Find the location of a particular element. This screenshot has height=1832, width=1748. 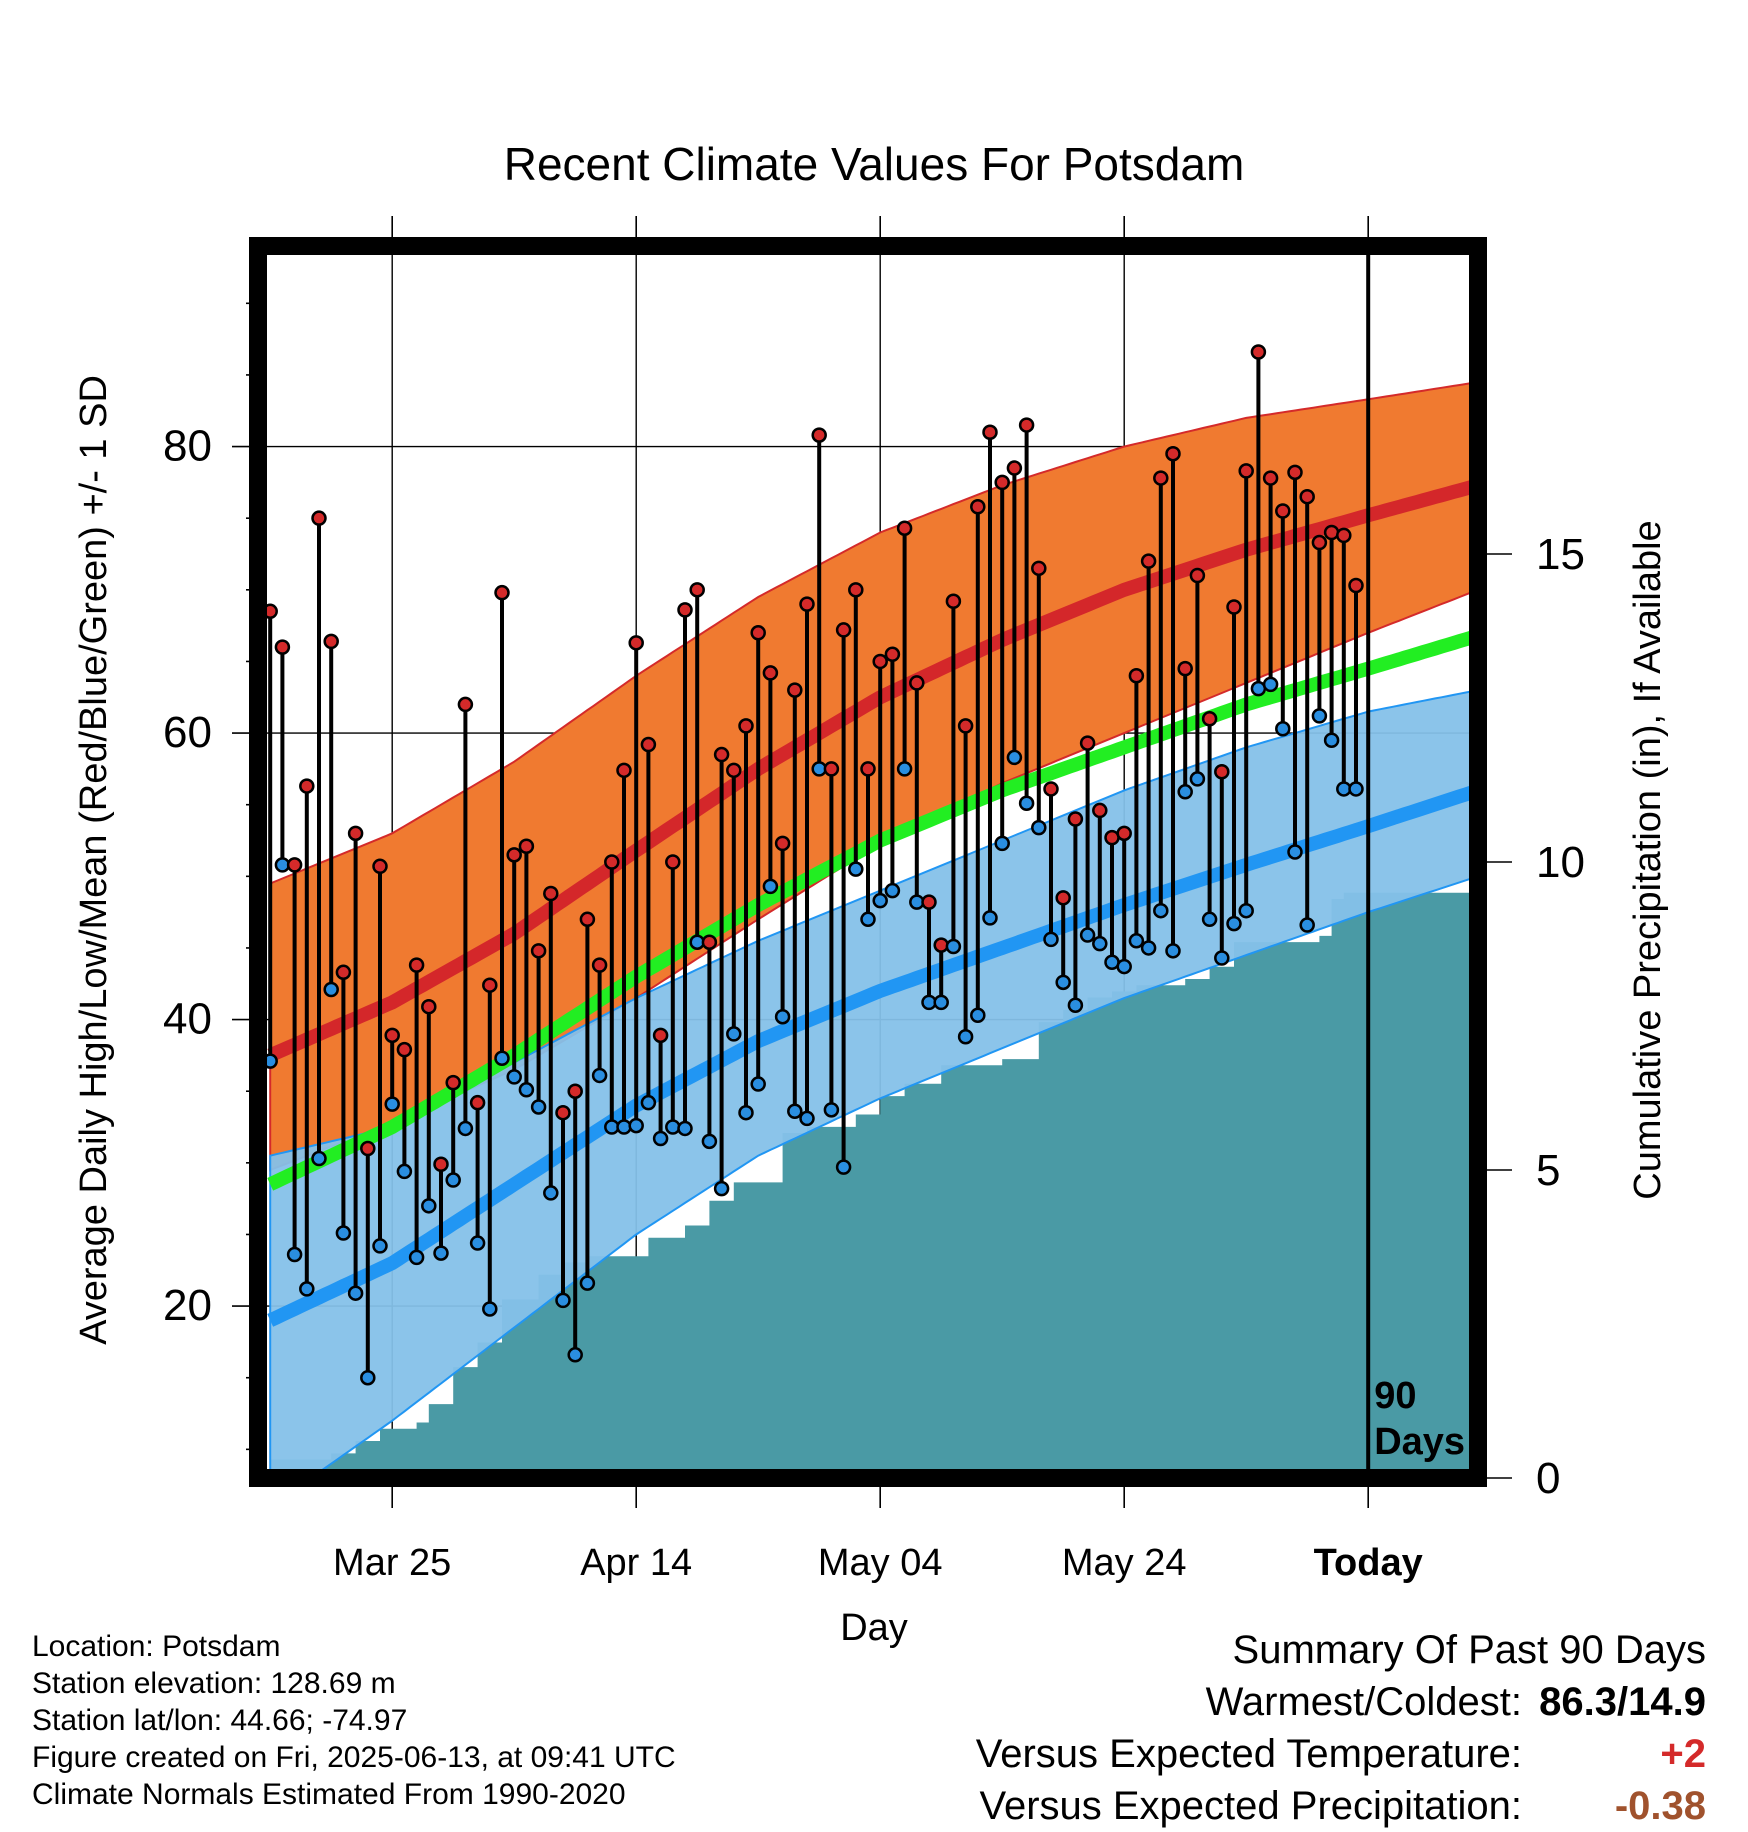

x-tick-label: May 24 is located at coordinates (1124, 1563).